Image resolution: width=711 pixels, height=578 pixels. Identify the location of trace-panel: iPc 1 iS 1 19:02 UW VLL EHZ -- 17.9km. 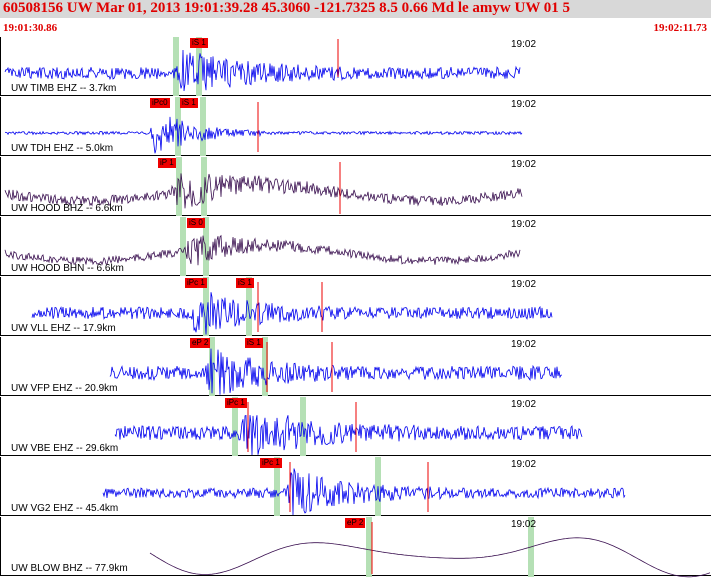
(355, 307).